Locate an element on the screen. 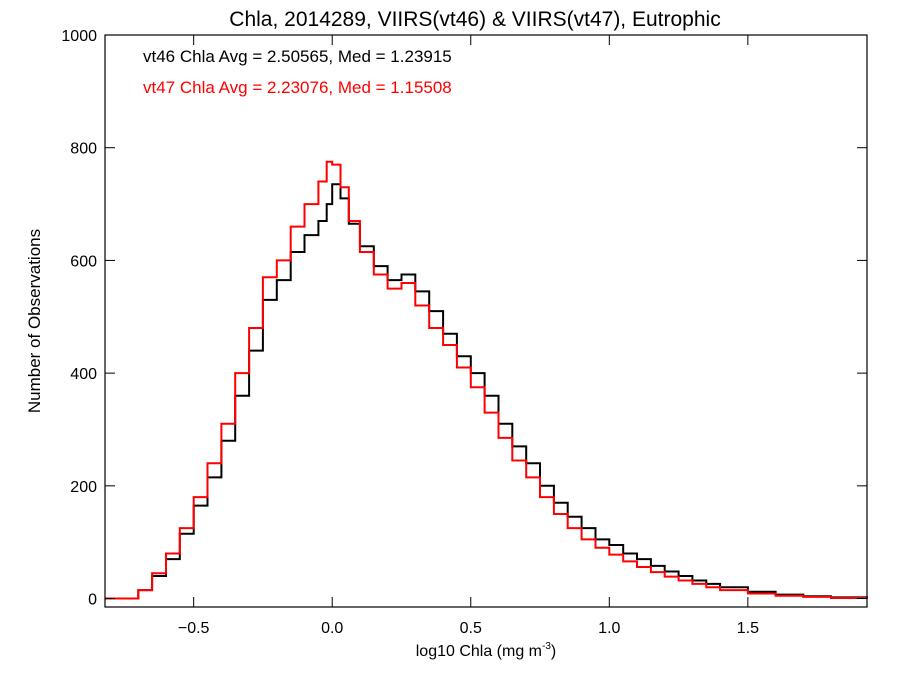 This screenshot has width=900, height=675. annotation-vt47: vt47 Chla Avg = 2.23076, Med = 1.15508 is located at coordinates (297, 87).